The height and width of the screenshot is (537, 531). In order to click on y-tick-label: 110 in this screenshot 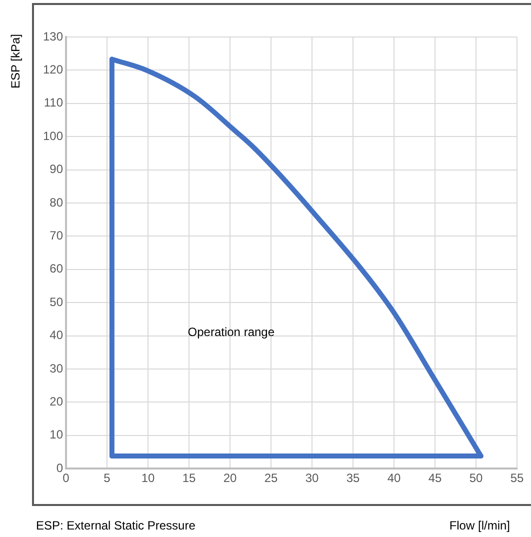, I will do `click(54, 103)`.